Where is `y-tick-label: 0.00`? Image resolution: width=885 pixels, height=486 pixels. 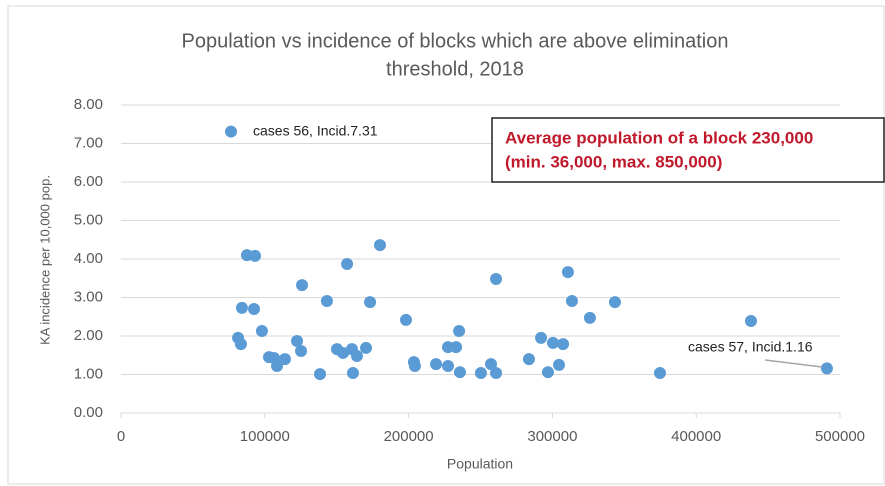
y-tick-label: 0.00 is located at coordinates (88, 412).